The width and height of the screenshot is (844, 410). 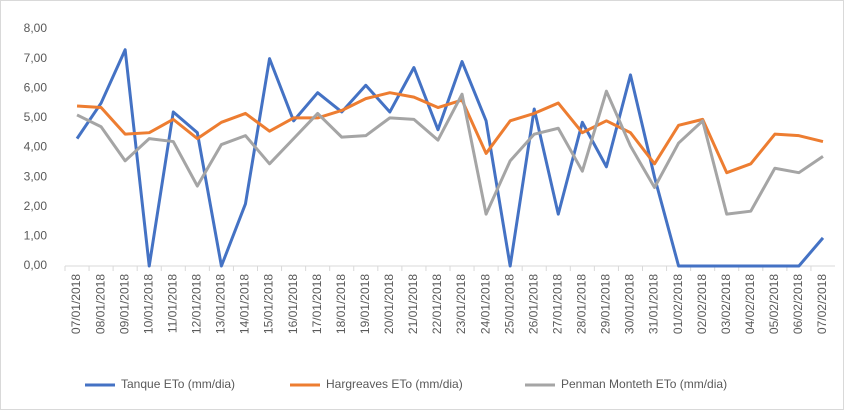 What do you see at coordinates (36, 206) in the screenshot?
I see `y-tick-label: 2,00` at bounding box center [36, 206].